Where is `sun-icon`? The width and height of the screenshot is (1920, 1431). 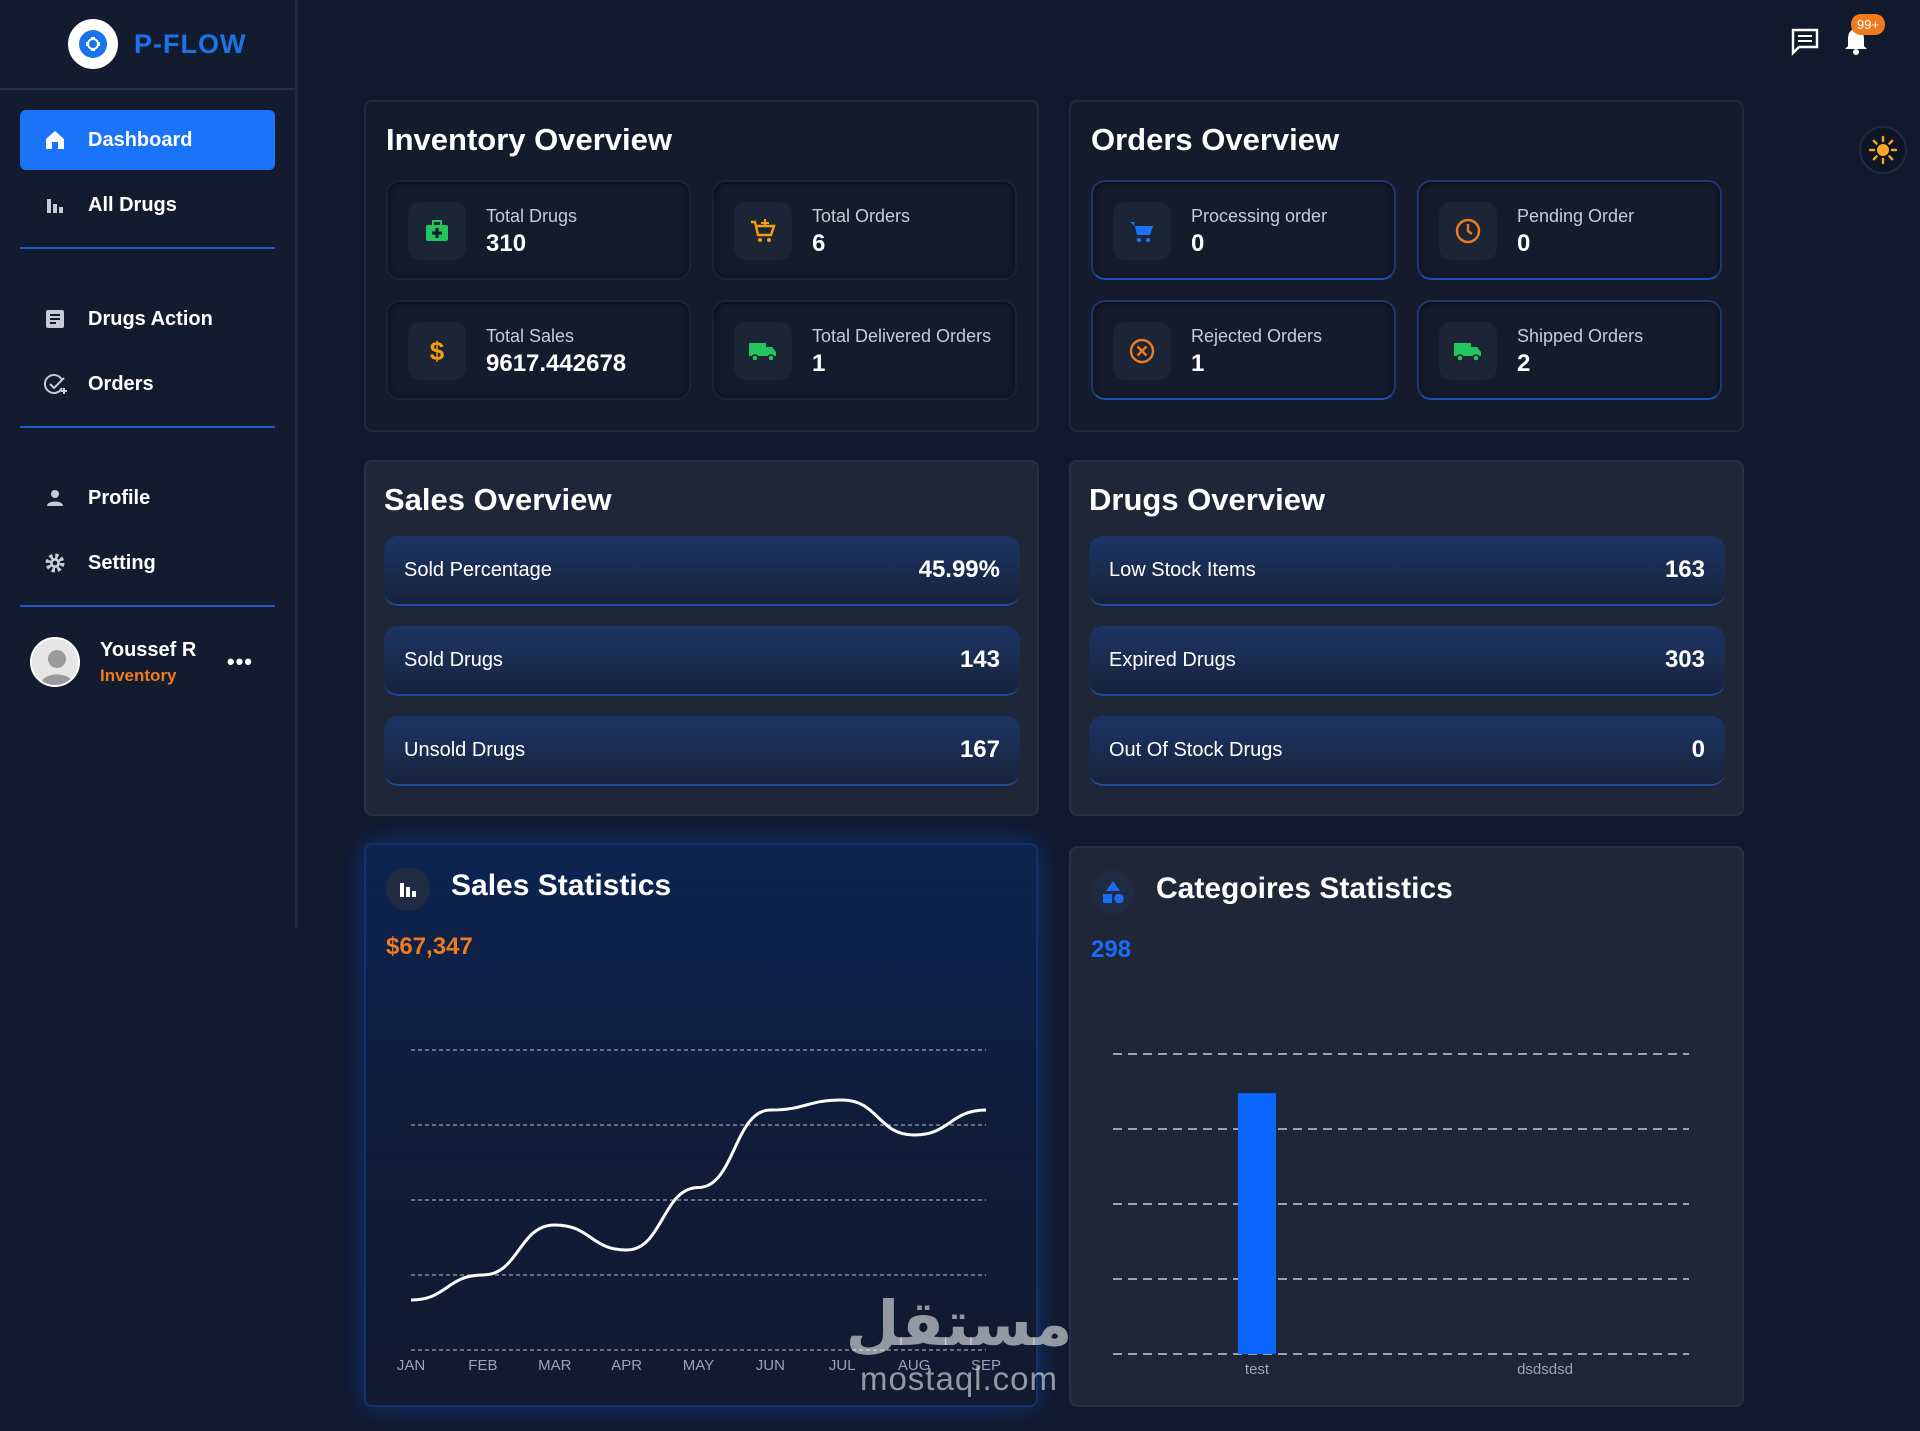 sun-icon is located at coordinates (1883, 150).